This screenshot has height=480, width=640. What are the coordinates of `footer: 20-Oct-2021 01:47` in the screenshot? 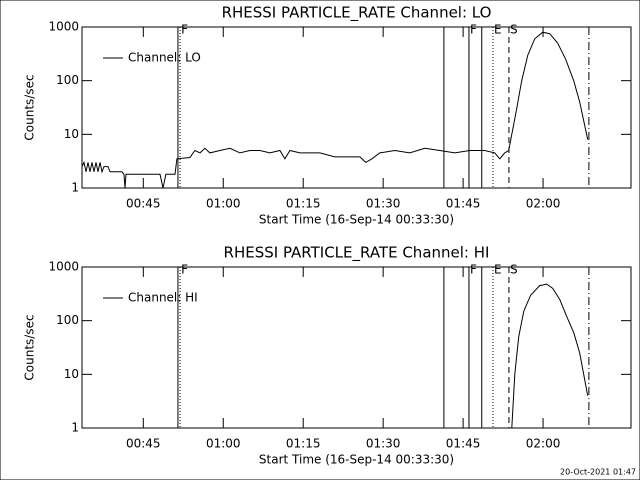 It's located at (598, 472).